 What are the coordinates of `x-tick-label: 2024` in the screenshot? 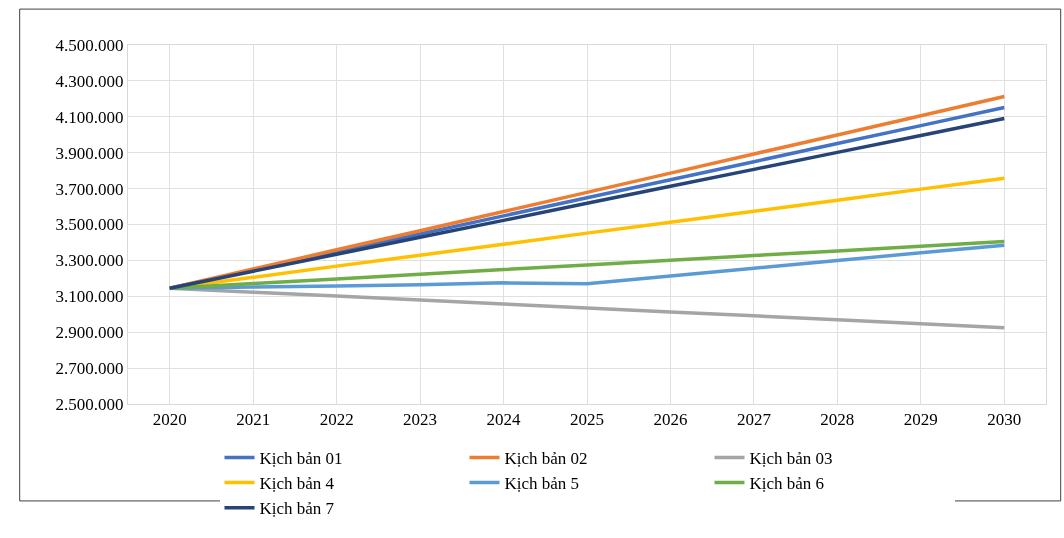 It's located at (504, 420).